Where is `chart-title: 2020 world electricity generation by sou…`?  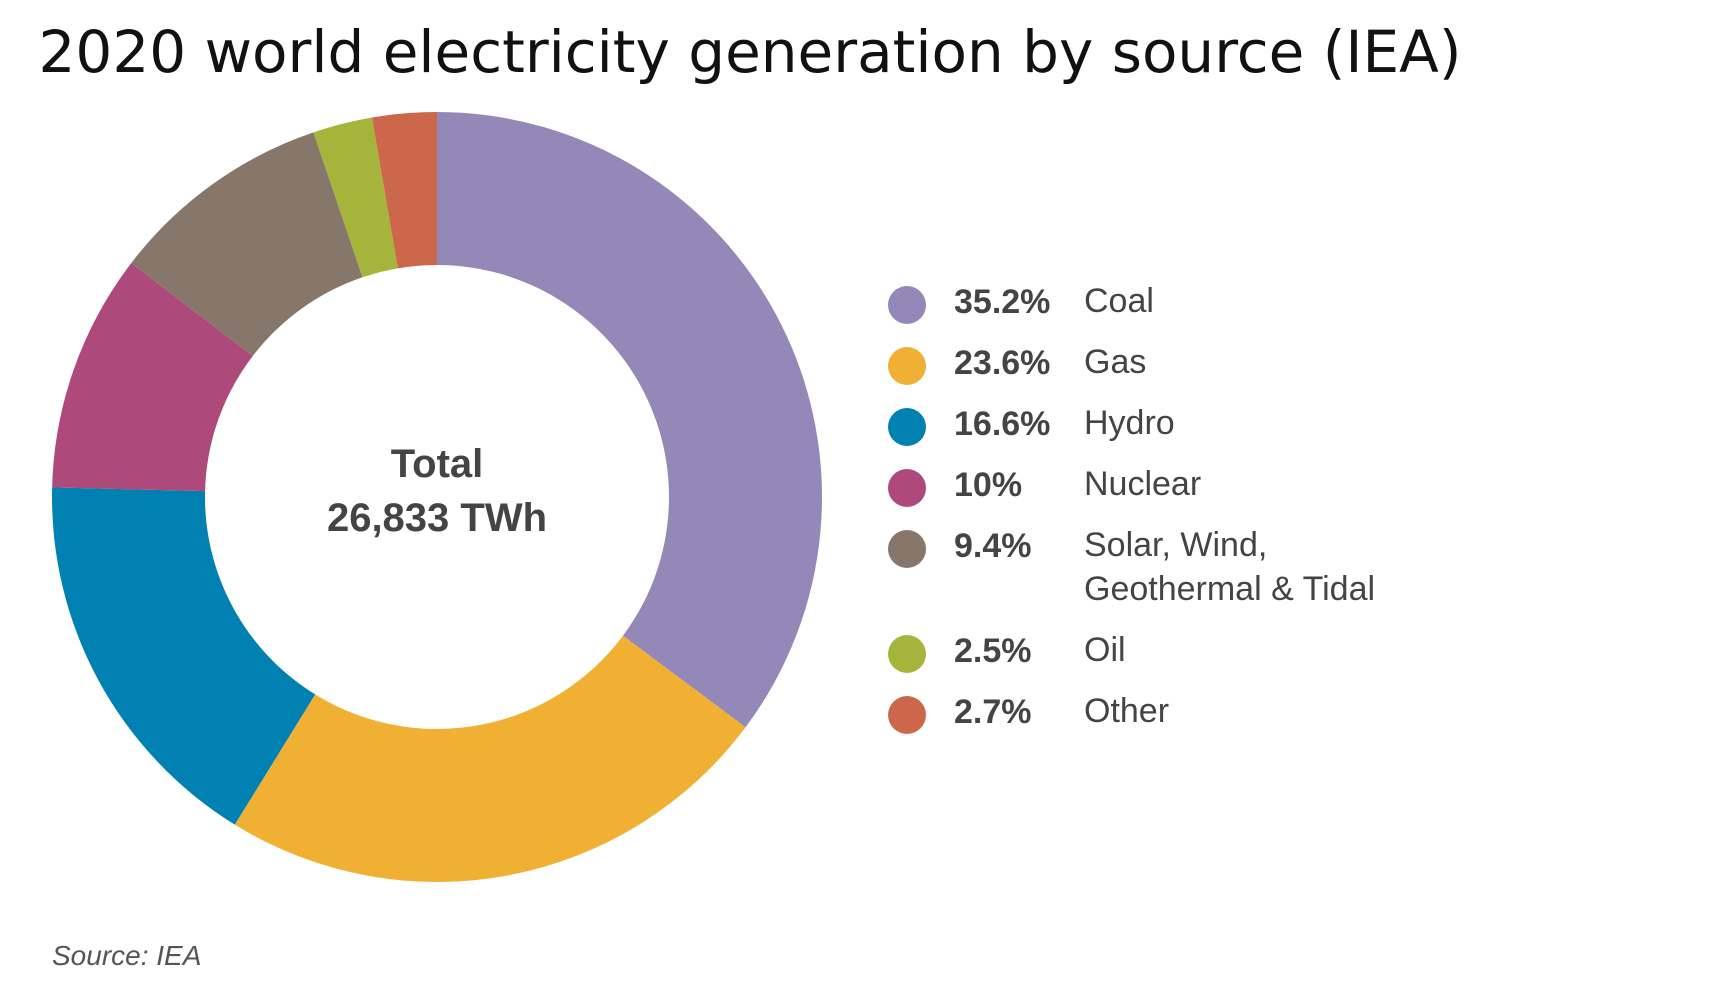 chart-title: 2020 world electricity generation by sou… is located at coordinates (750, 52).